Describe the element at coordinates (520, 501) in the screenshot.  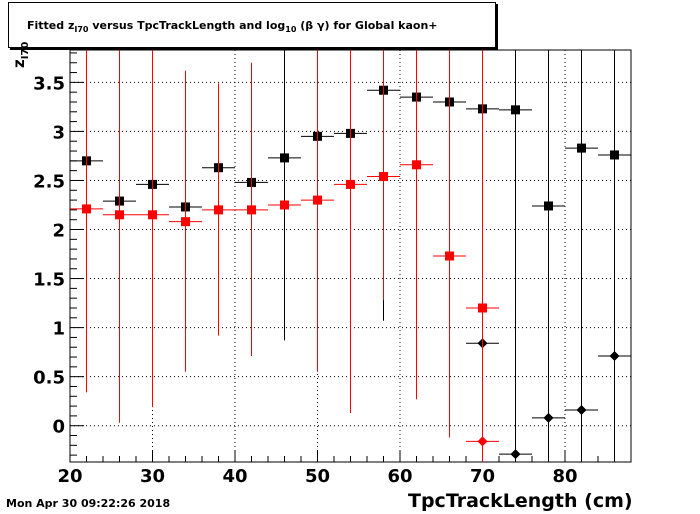
I see `x-axis-label: TpcTrackLength (cm)` at that location.